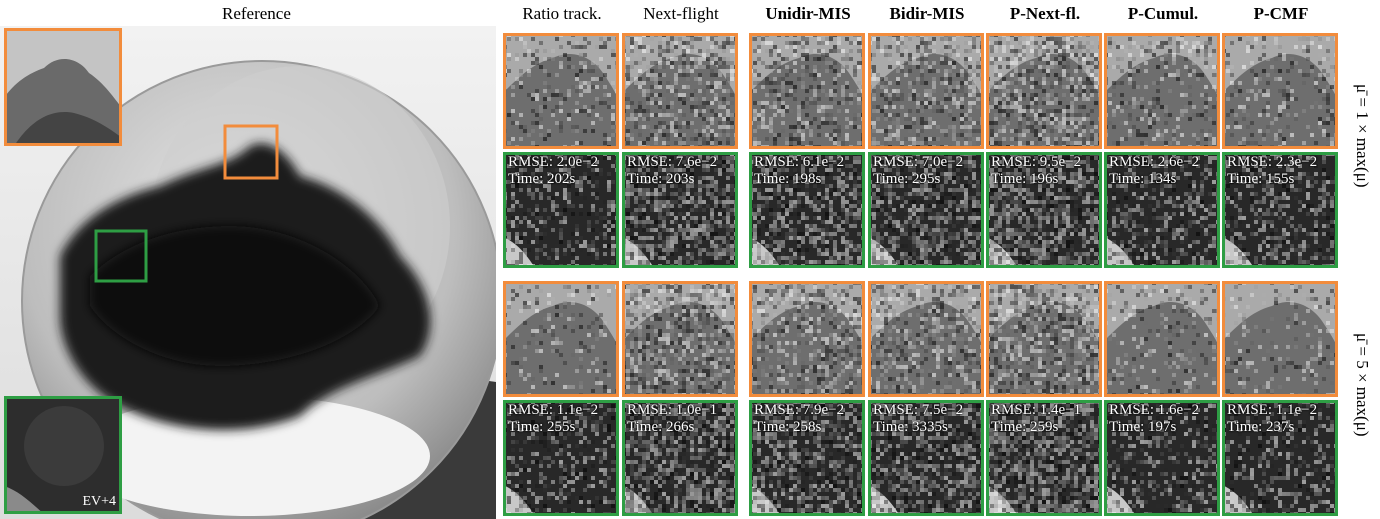 The width and height of the screenshot is (1380, 519). What do you see at coordinates (926, 210) in the screenshot?
I see `green-crop-r1-c4: RMSE: 7.0e−2 Time: 295s` at bounding box center [926, 210].